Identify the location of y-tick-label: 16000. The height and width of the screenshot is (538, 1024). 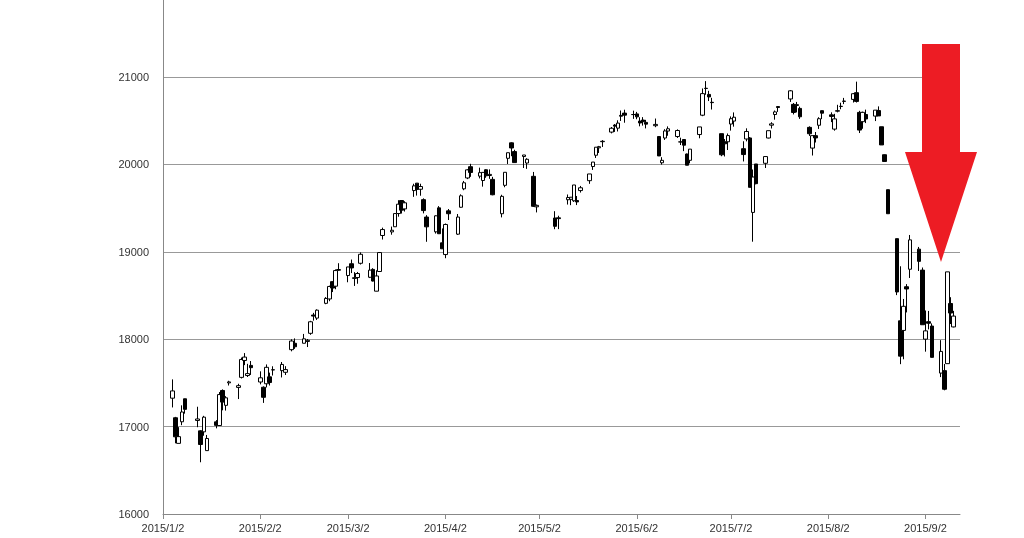
(133, 514).